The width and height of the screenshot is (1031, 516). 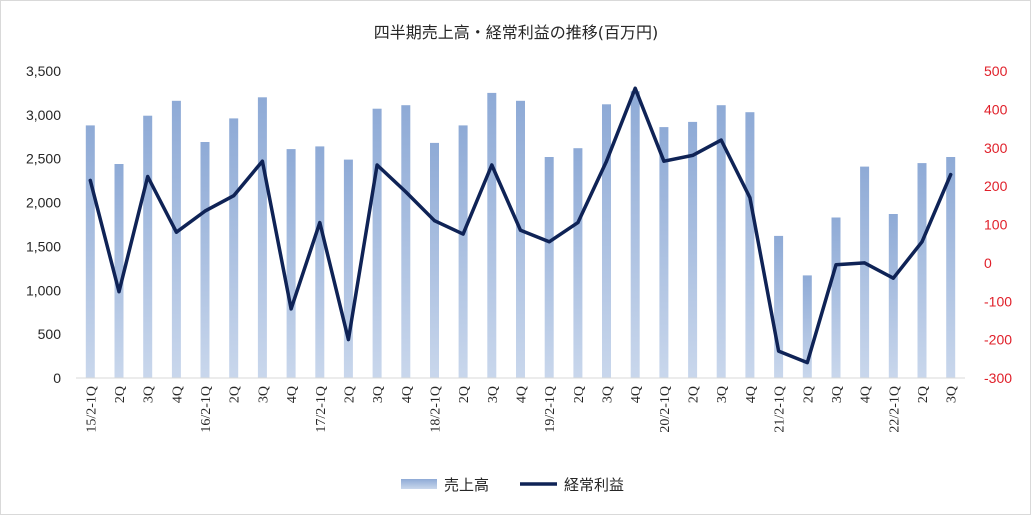 I want to click on x-tick-label: 19/2-1Q, so click(x=550, y=409).